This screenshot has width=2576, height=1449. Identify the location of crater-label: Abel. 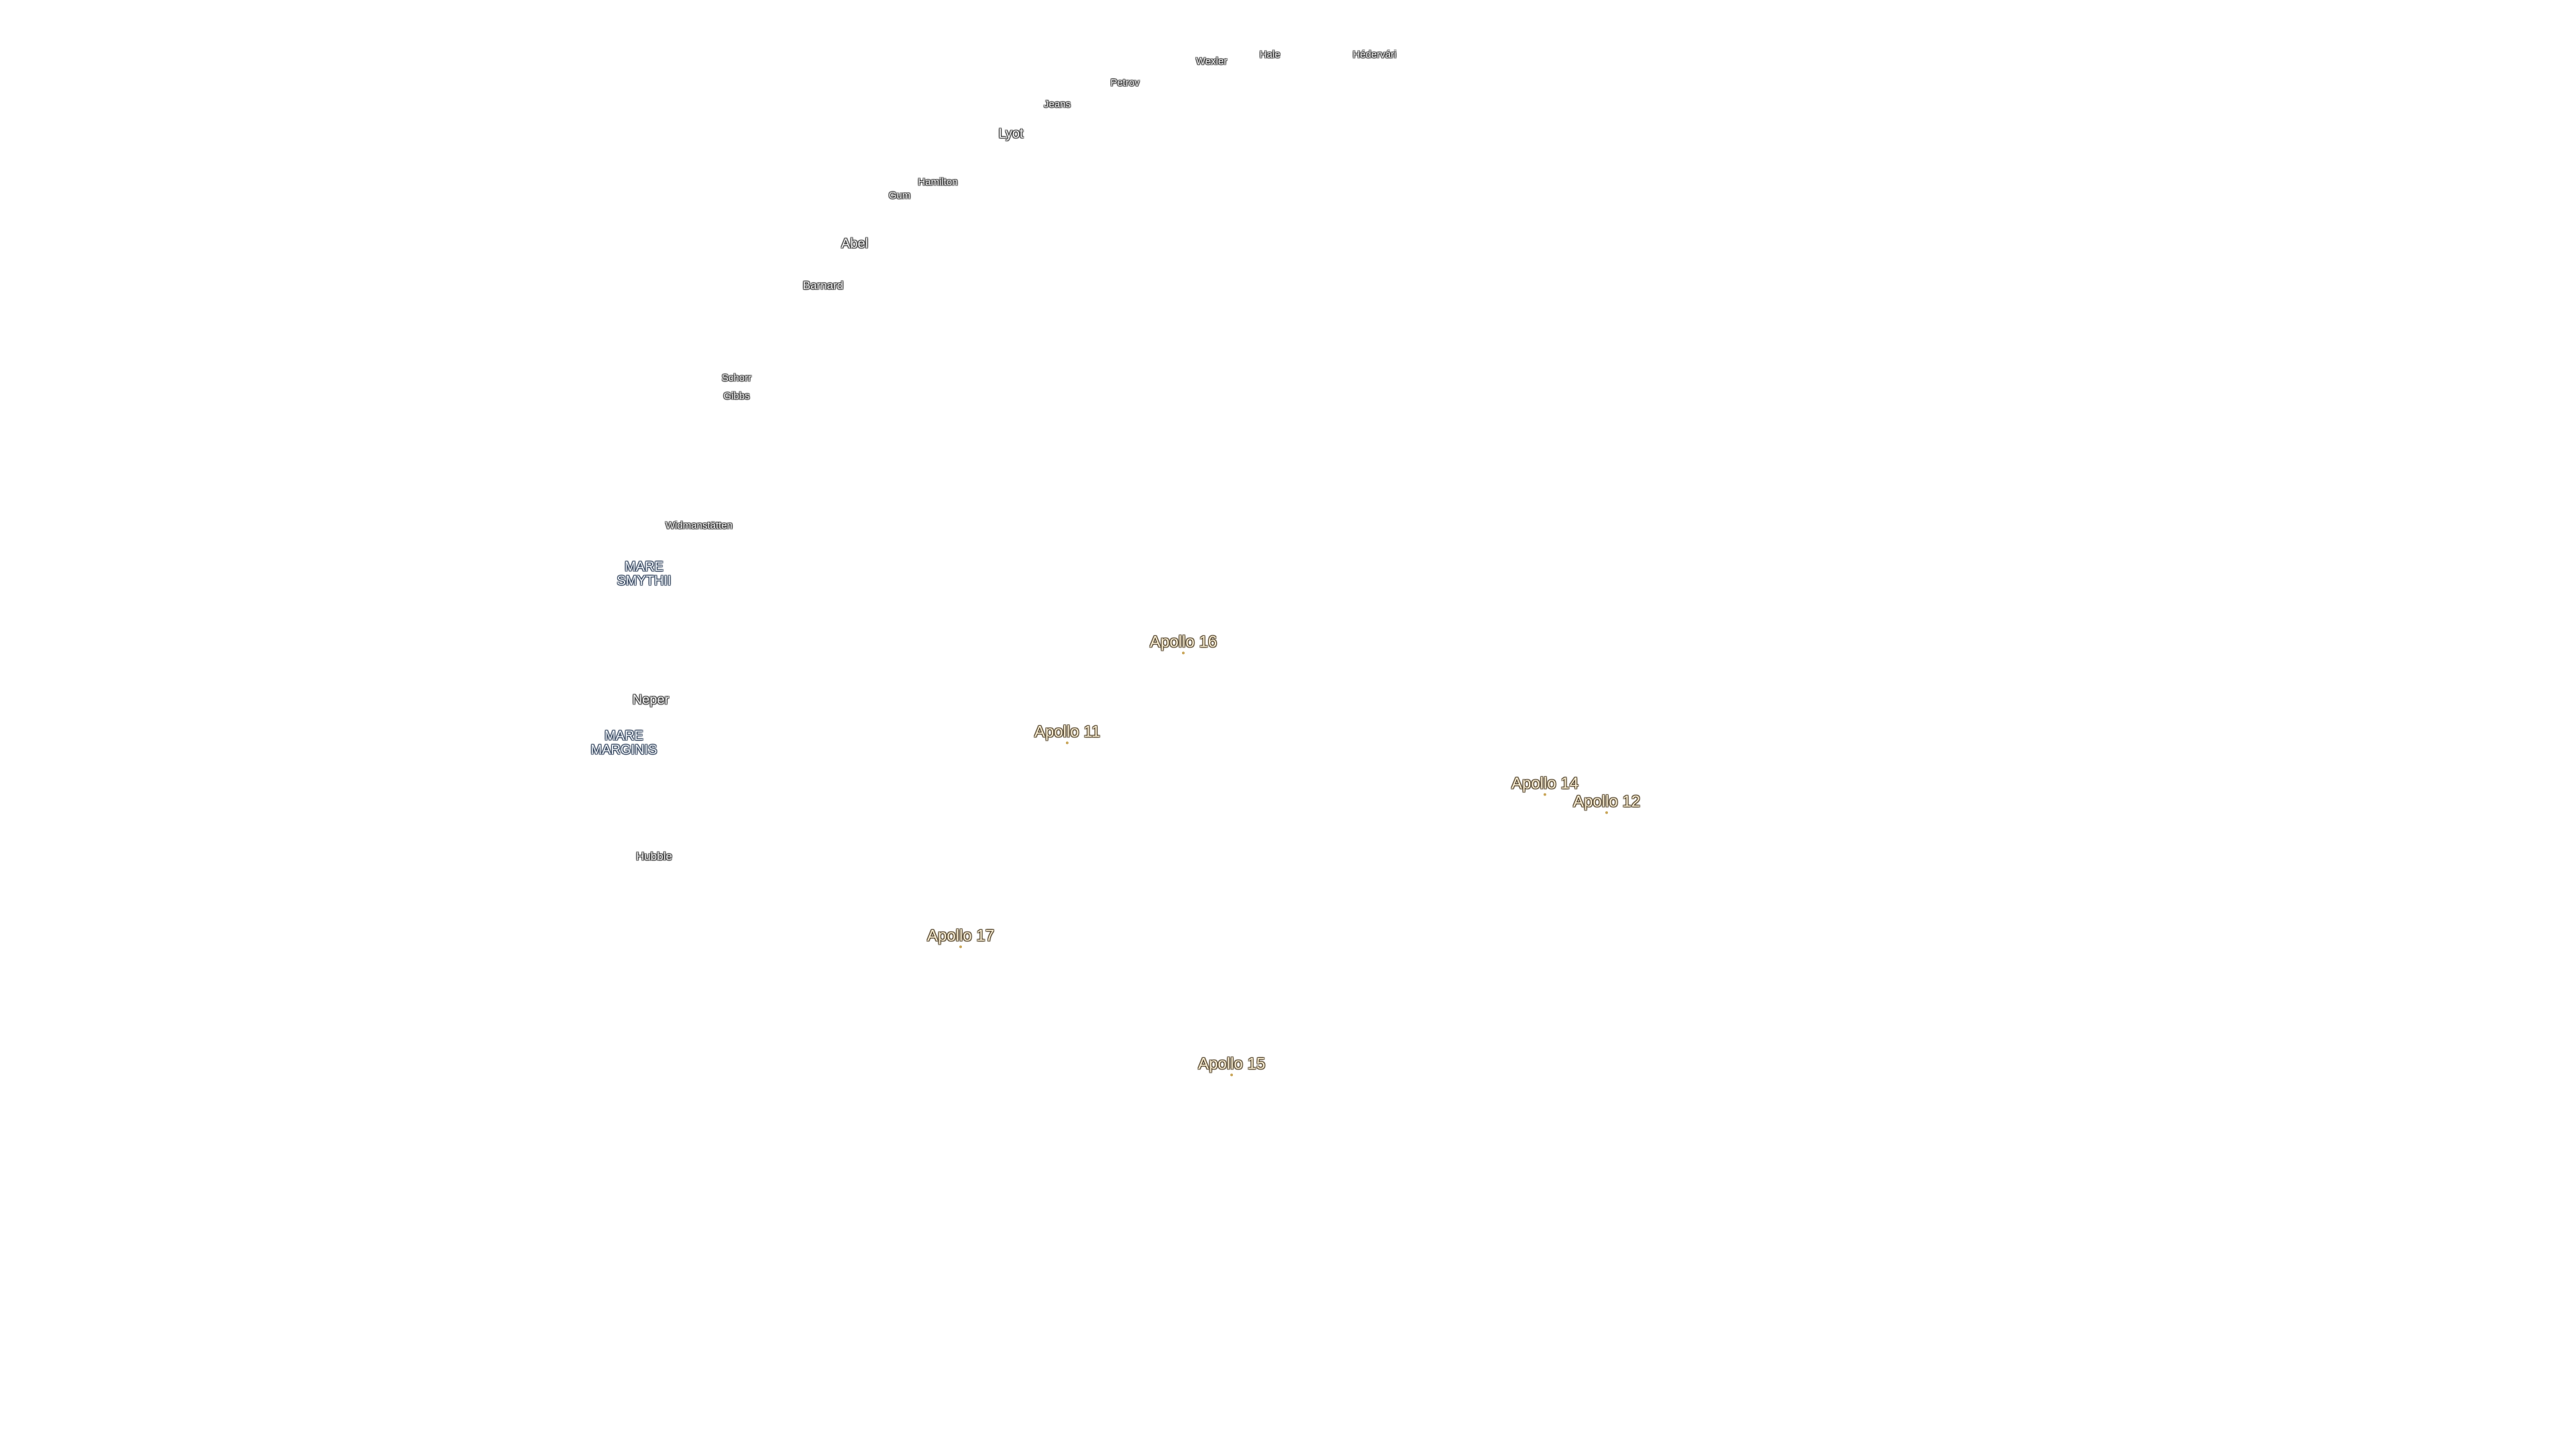
(855, 244).